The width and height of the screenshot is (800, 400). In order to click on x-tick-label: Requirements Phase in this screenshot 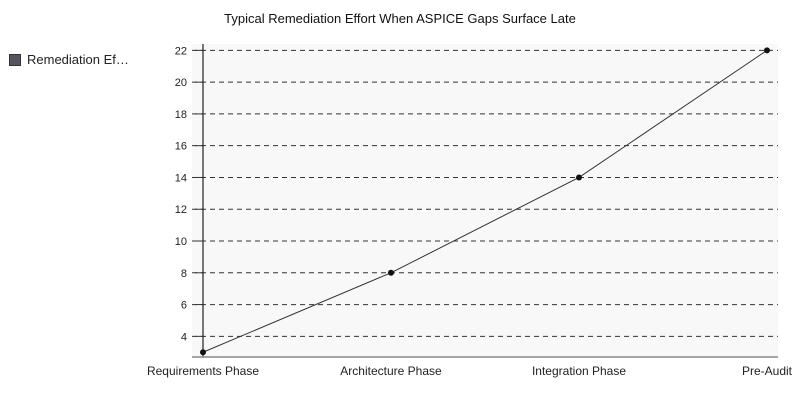, I will do `click(203, 371)`.